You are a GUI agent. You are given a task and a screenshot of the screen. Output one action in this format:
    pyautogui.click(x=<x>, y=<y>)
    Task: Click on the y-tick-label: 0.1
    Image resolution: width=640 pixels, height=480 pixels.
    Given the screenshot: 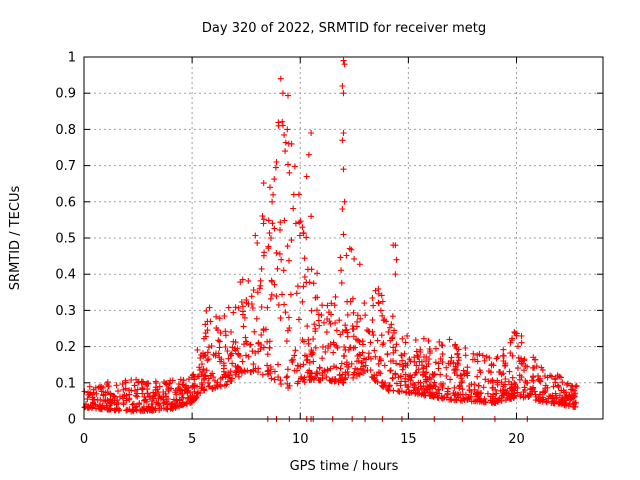 What is the action you would take?
    pyautogui.click(x=65, y=383)
    